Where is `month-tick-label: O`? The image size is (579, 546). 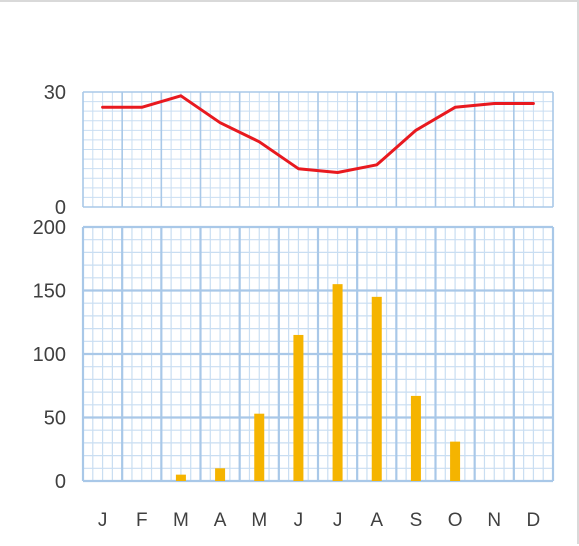 month-tick-label: O is located at coordinates (455, 520).